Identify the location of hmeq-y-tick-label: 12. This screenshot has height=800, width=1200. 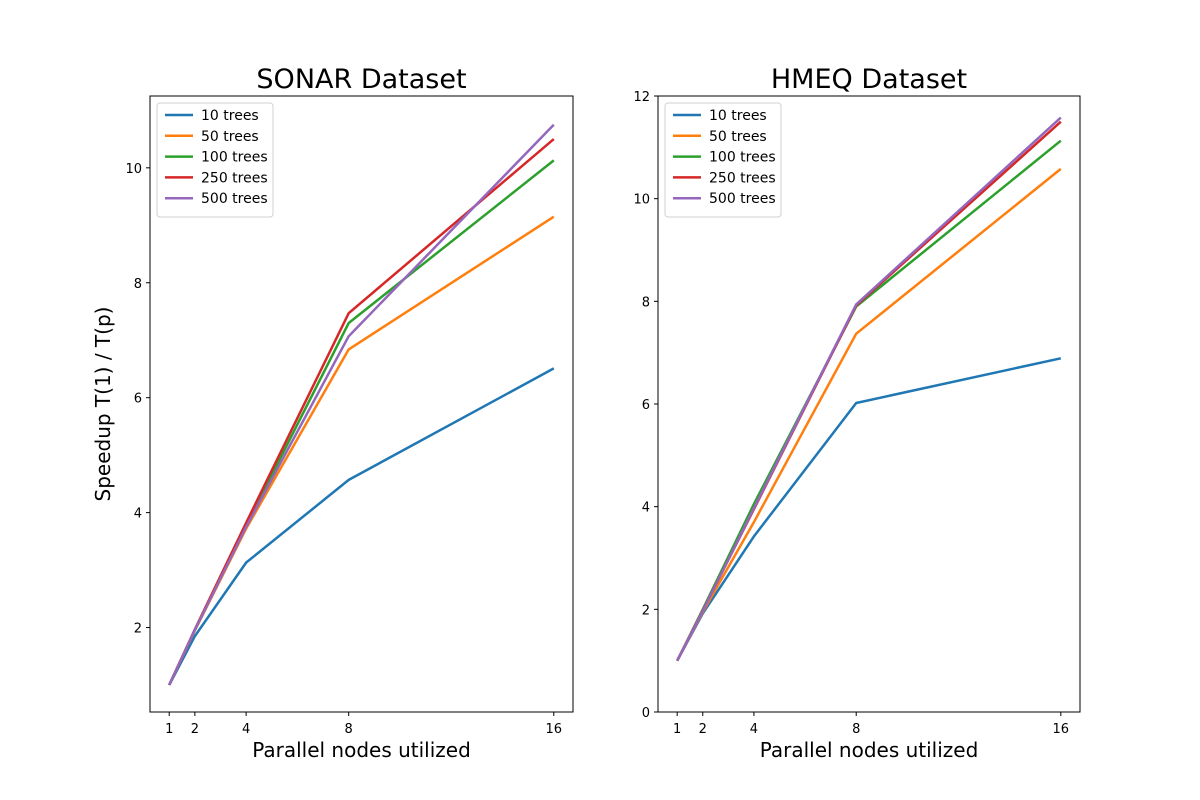
(641, 97).